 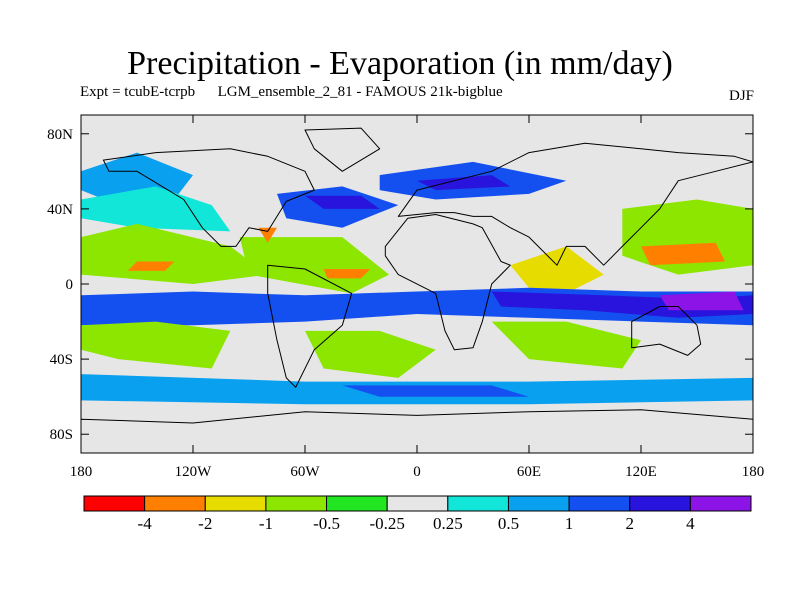 What do you see at coordinates (342, 149) in the screenshot?
I see `coastline-greenland` at bounding box center [342, 149].